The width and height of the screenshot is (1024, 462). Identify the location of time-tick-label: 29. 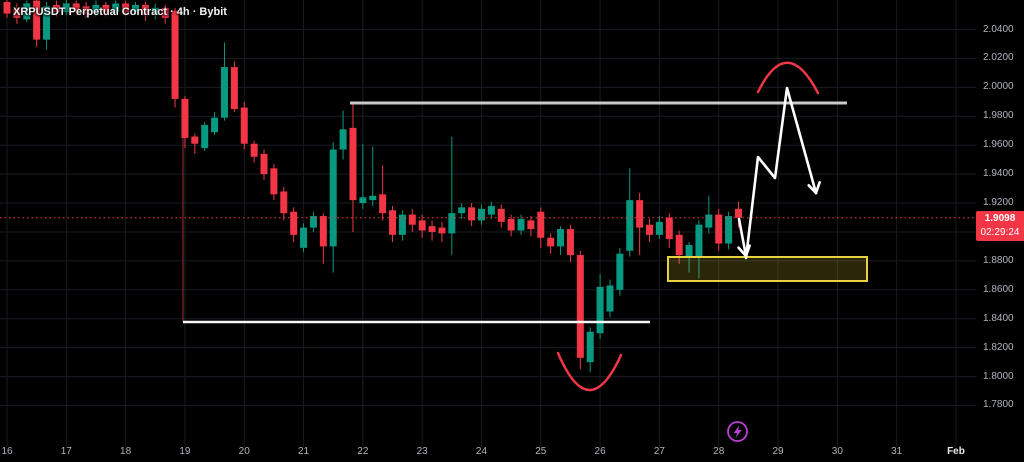
(778, 451).